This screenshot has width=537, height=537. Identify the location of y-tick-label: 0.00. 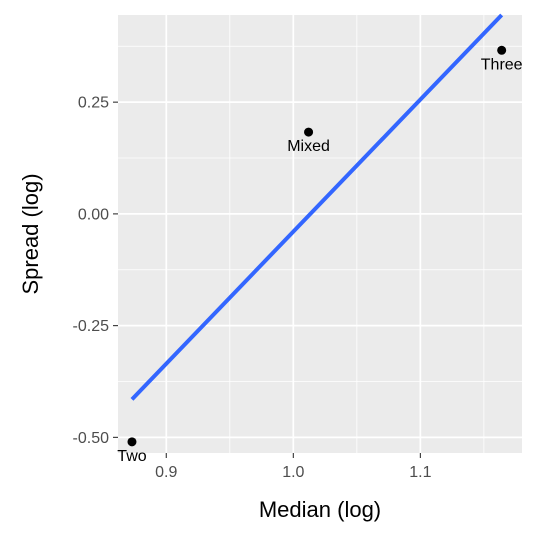
(93, 214).